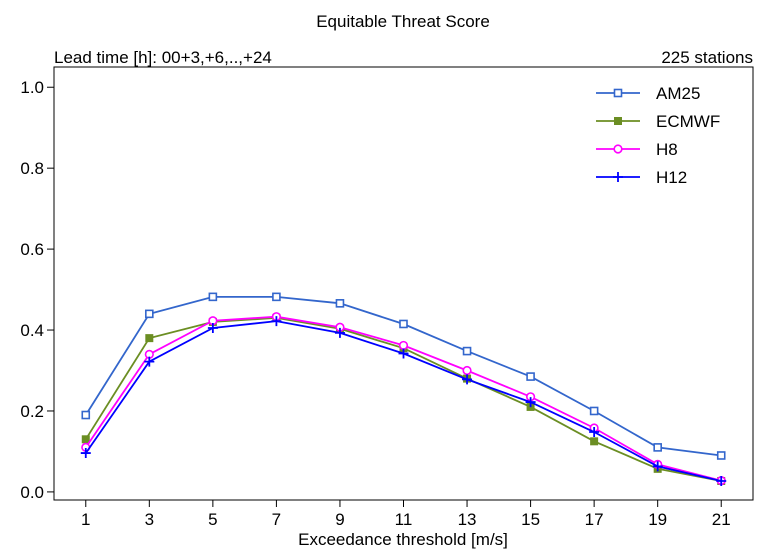  Describe the element at coordinates (32, 249) in the screenshot. I see `y-tick-label: 0.6` at that location.